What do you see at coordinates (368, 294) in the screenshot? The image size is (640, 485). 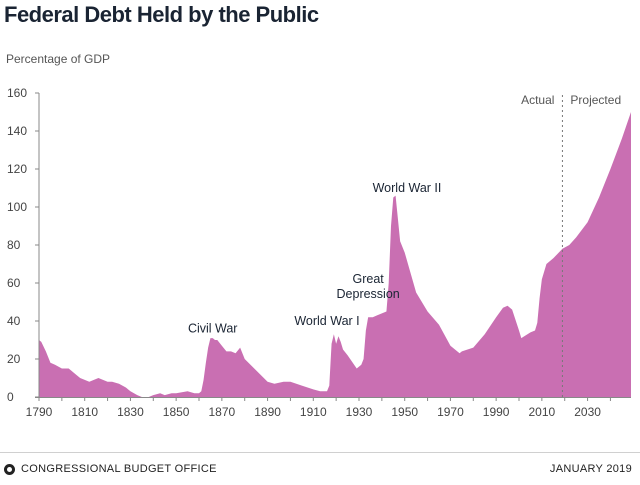 I see `annotation-dep: Depression` at bounding box center [368, 294].